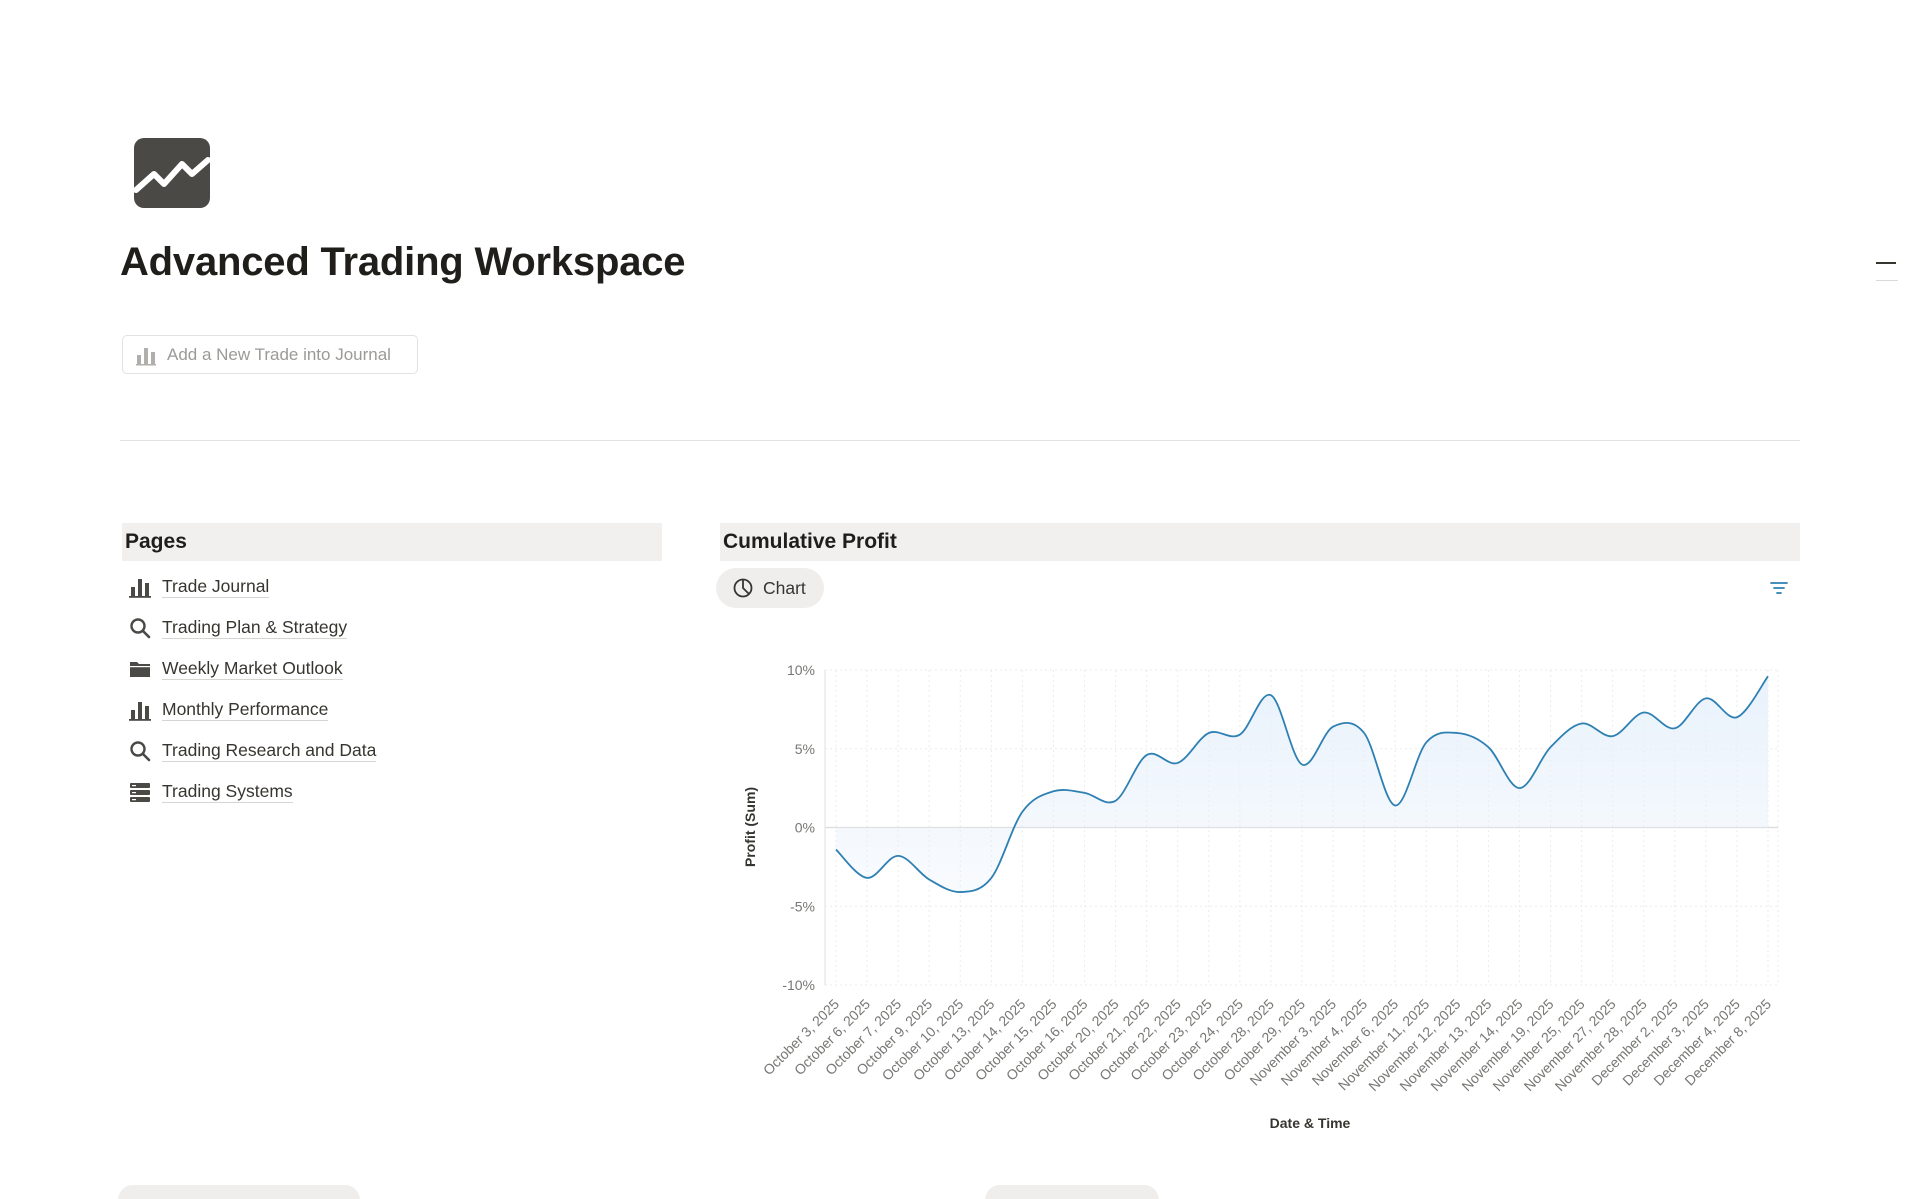  What do you see at coordinates (802, 906) in the screenshot?
I see `y-tick-label: -5%` at bounding box center [802, 906].